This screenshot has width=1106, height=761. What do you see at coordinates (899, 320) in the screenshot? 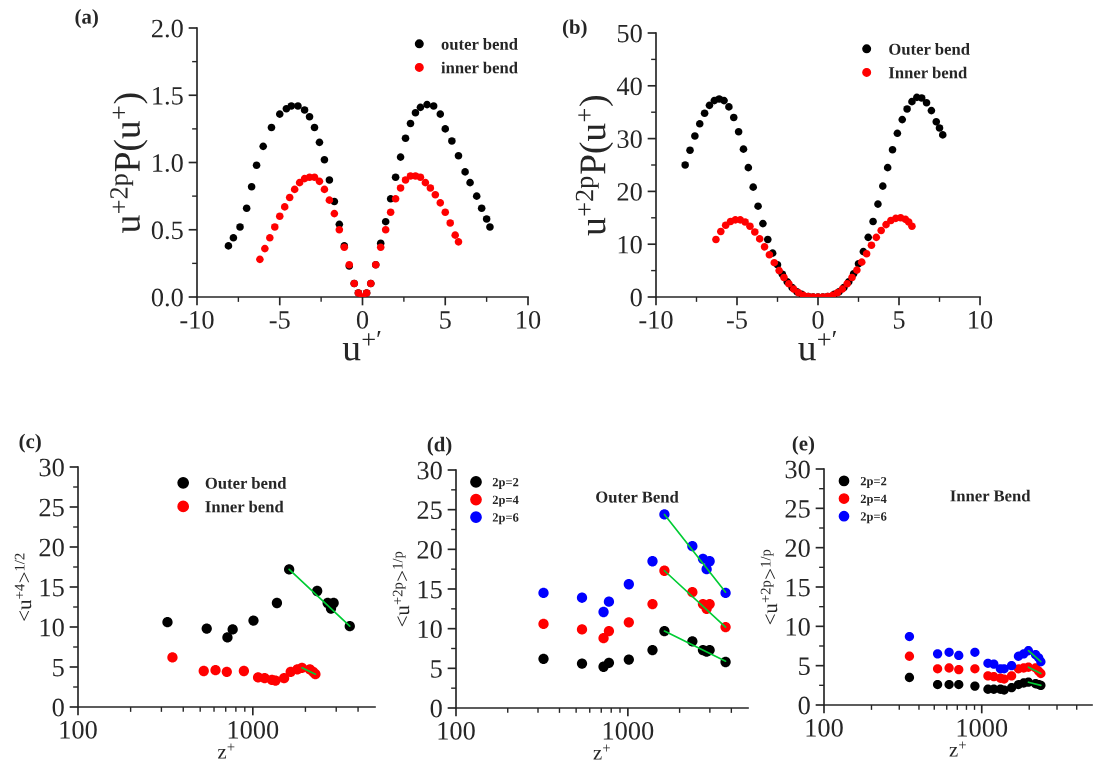
I see `x-tick-label: 5` at bounding box center [899, 320].